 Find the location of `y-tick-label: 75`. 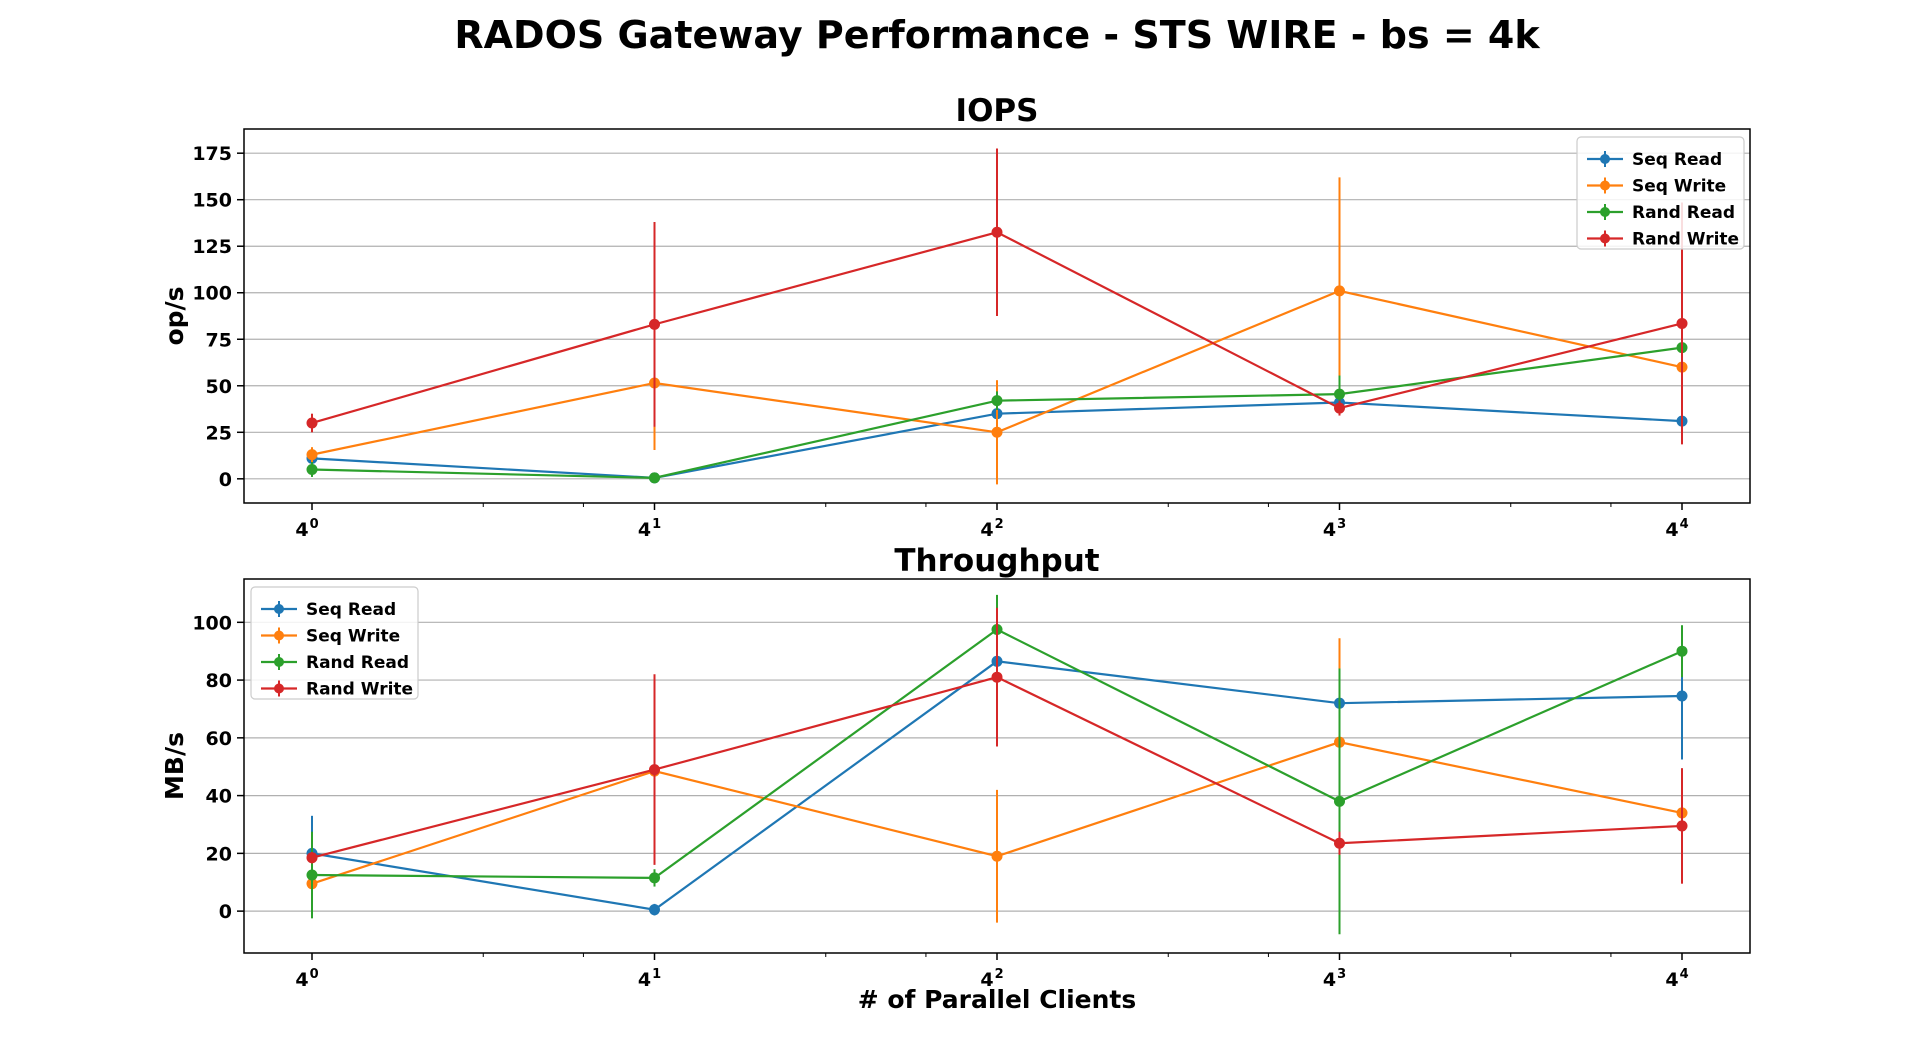

y-tick-label: 75 is located at coordinates (219, 340).